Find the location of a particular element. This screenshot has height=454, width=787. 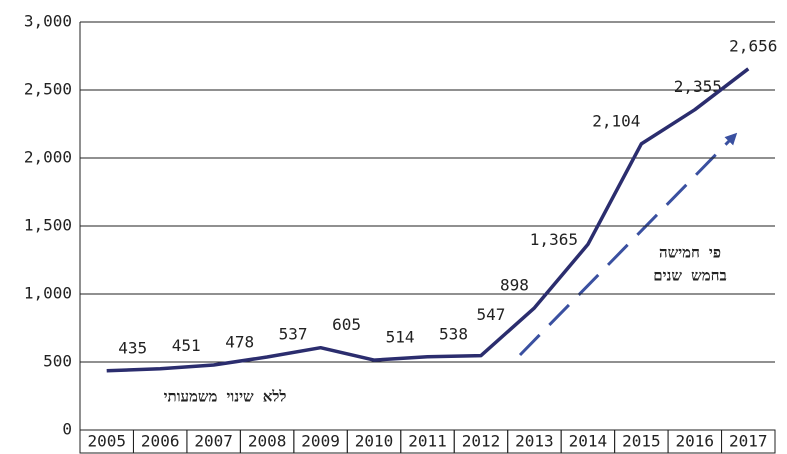

x-tick-label: 2013 is located at coordinates (534, 441).